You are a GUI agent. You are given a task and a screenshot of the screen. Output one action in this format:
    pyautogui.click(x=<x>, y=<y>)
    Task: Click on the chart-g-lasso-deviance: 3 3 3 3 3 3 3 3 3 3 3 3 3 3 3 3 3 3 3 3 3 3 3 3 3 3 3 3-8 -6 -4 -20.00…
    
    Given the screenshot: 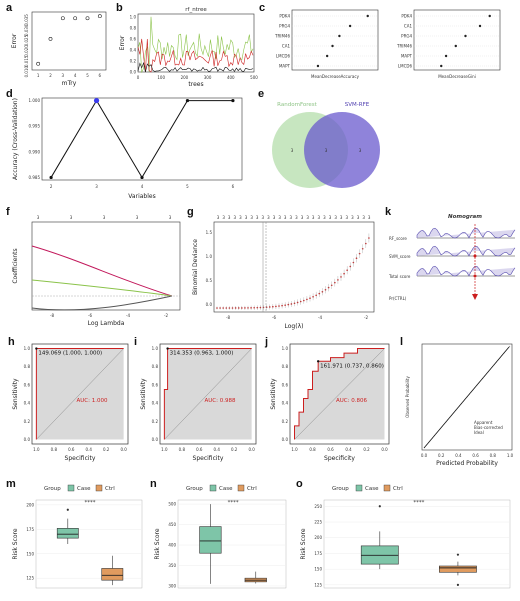 What is the action you would take?
    pyautogui.click(x=283, y=272)
    